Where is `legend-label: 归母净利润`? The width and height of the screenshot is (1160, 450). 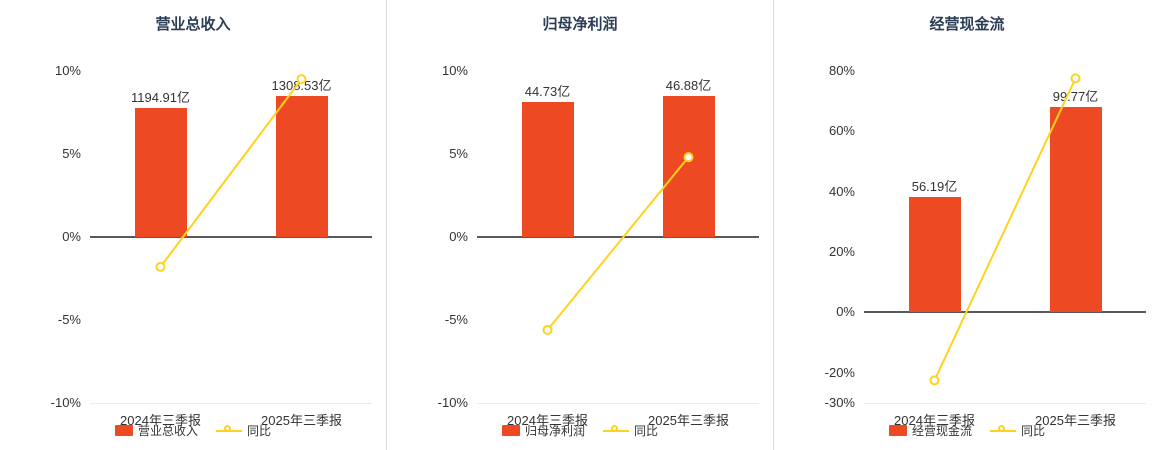 legend-label: 归母净利润 is located at coordinates (554, 431).